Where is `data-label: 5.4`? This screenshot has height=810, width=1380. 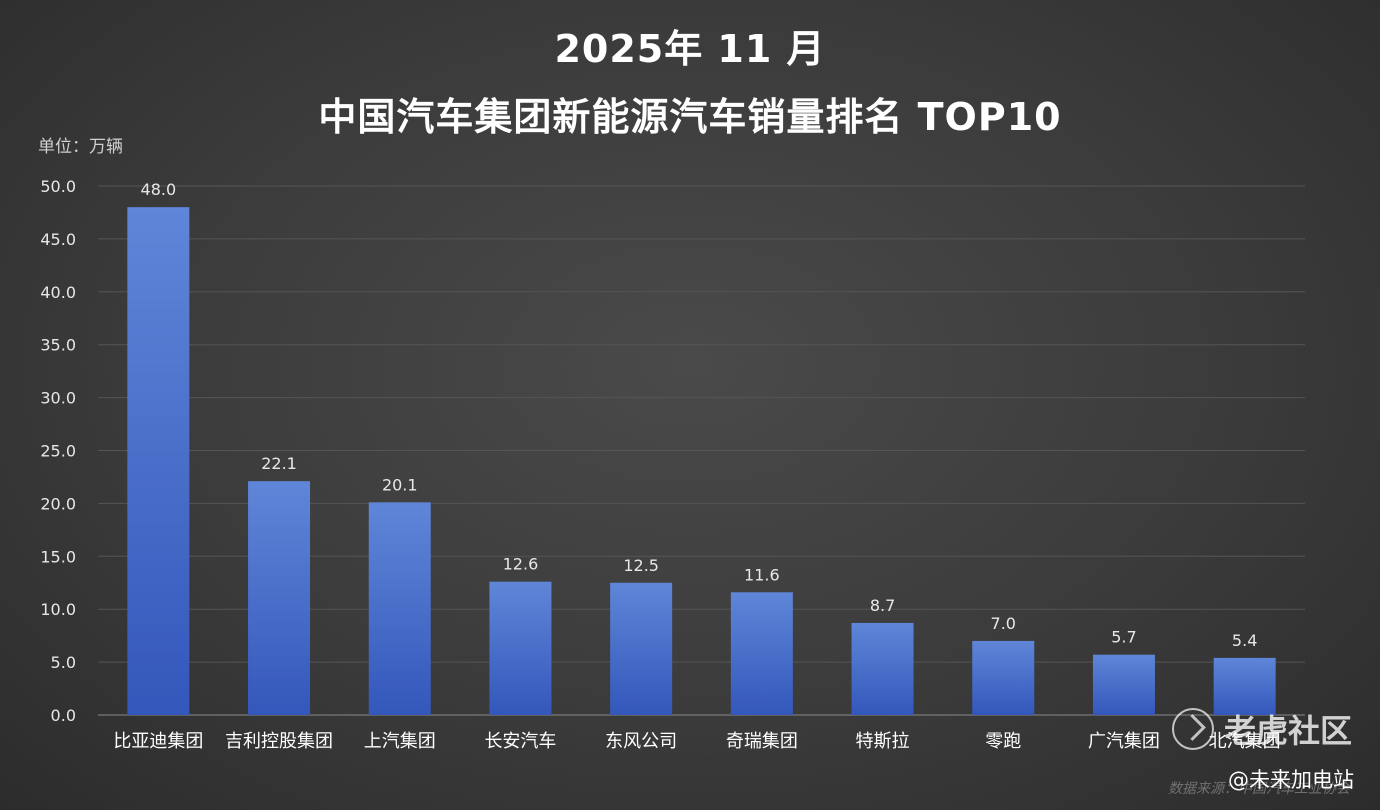 data-label: 5.4 is located at coordinates (1244, 640).